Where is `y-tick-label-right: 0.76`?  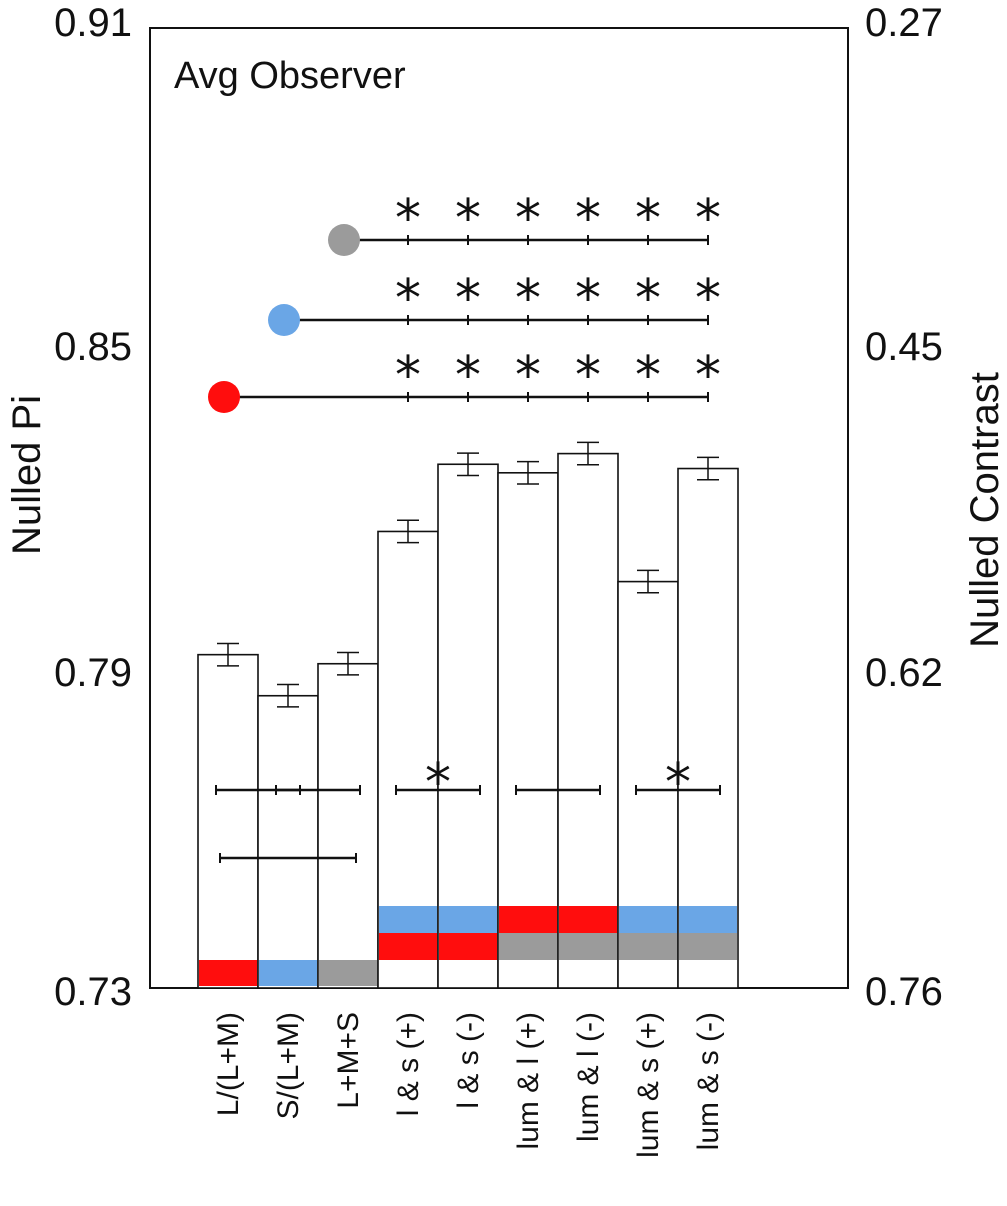 y-tick-label-right: 0.76 is located at coordinates (904, 992).